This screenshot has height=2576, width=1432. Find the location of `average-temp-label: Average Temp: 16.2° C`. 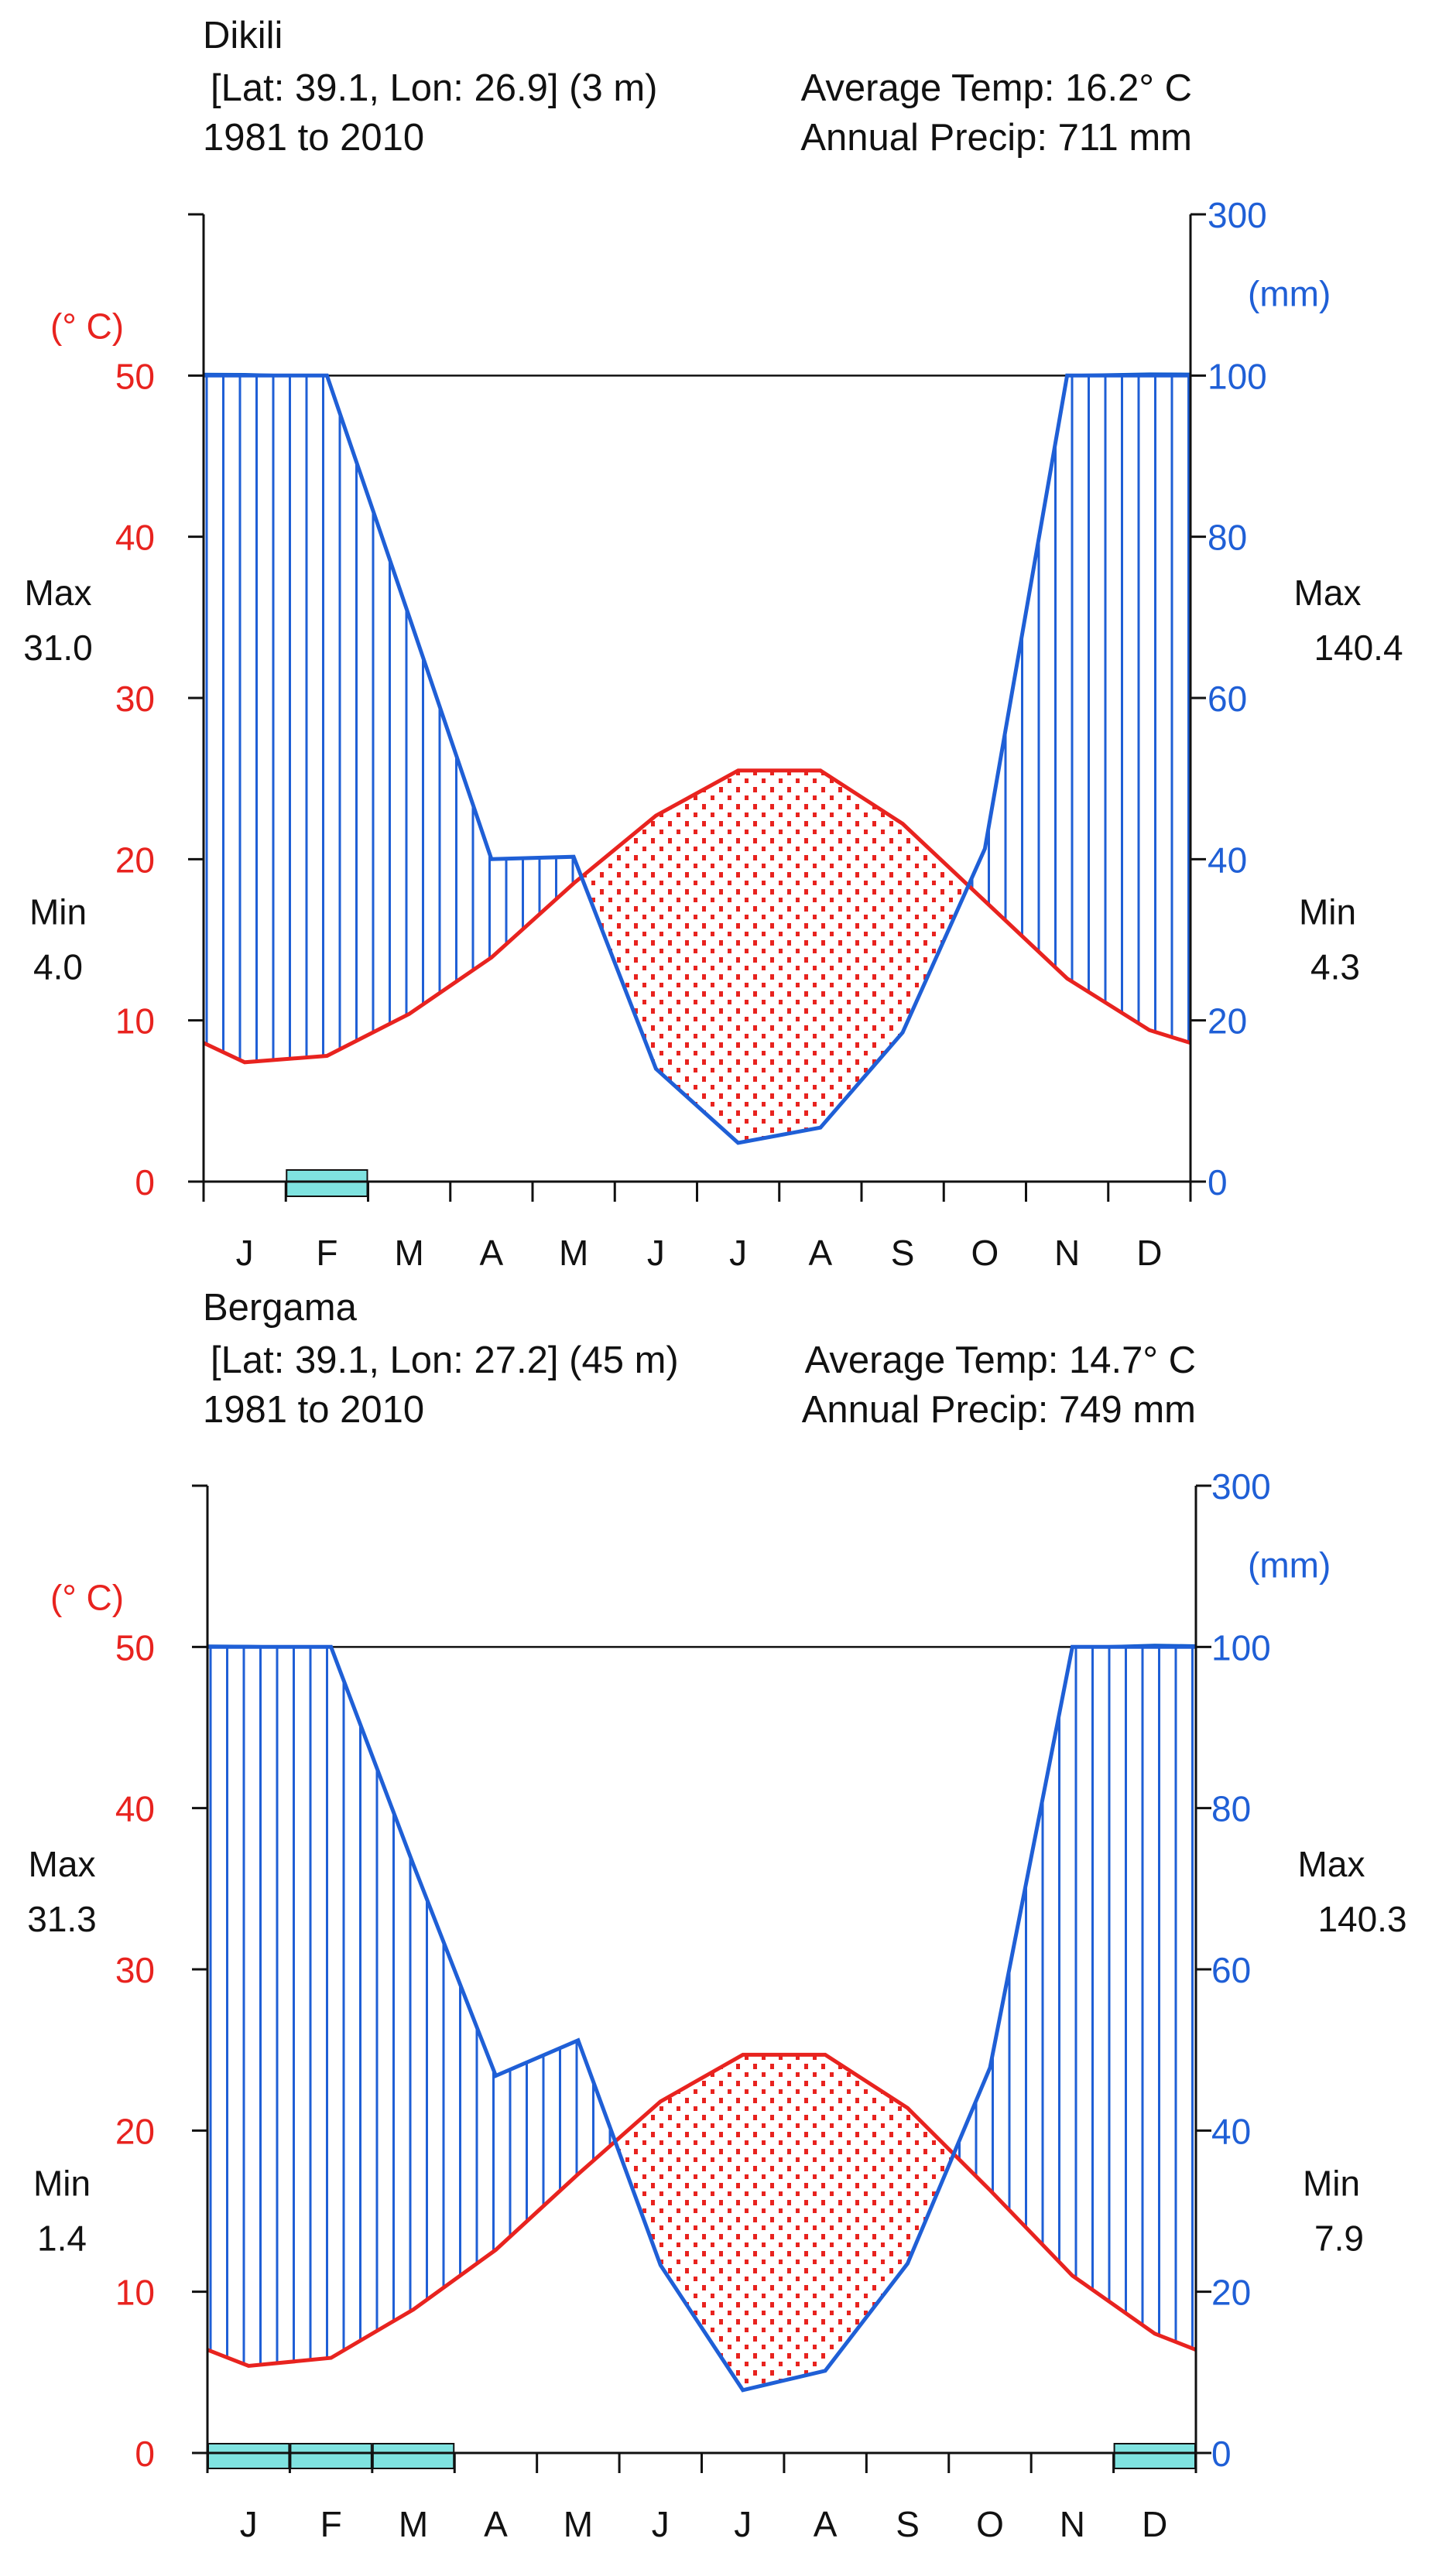

average-temp-label: Average Temp: 16.2° C is located at coordinates (996, 88).